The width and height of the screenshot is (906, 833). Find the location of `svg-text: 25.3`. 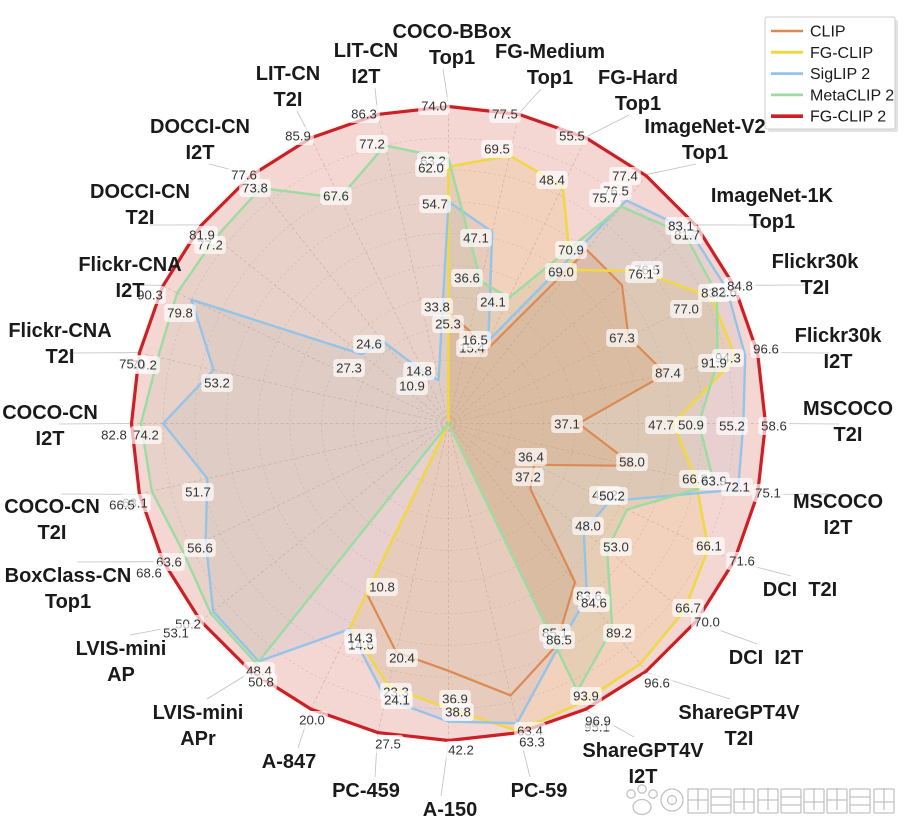

svg-text: 25.3 is located at coordinates (448, 324).